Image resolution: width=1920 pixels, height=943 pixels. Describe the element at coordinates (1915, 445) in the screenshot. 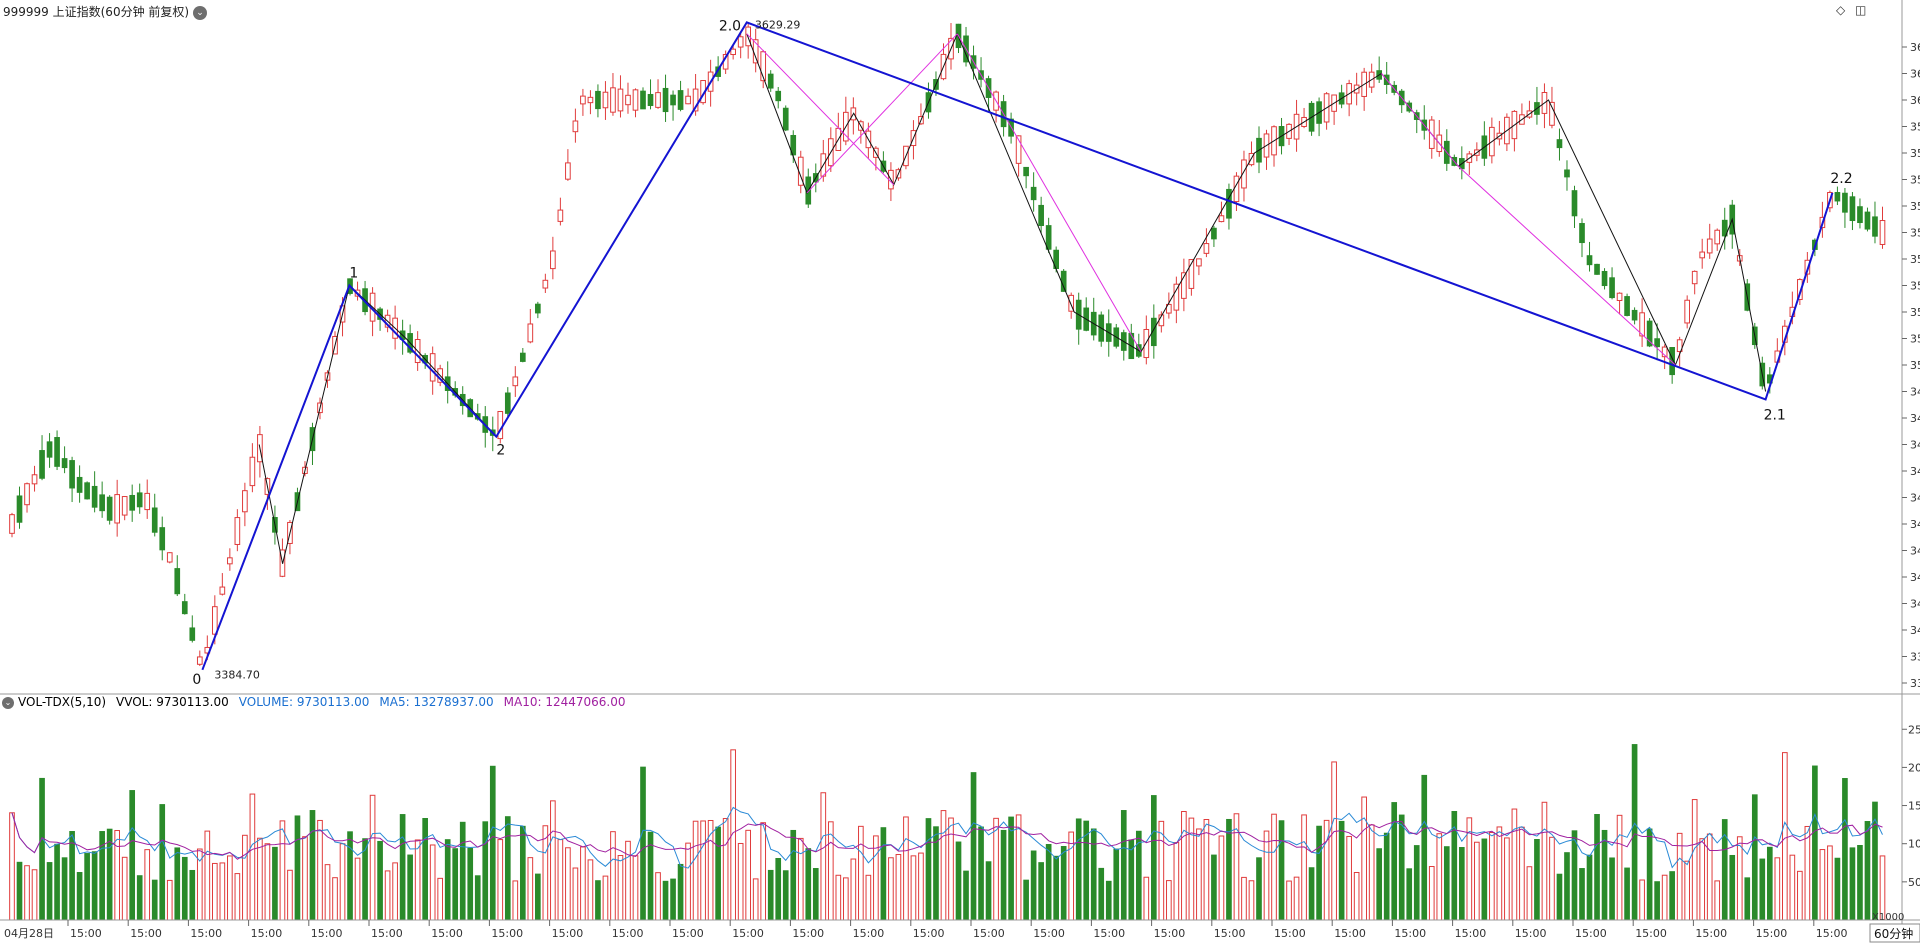

I see `price-tick-label: 3470` at that location.